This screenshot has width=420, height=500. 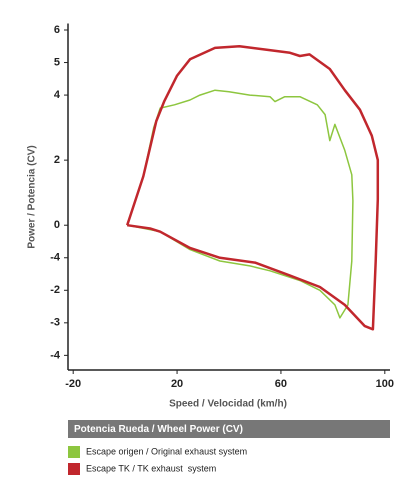 What do you see at coordinates (177, 384) in the screenshot?
I see `x-tick-label: 20` at bounding box center [177, 384].